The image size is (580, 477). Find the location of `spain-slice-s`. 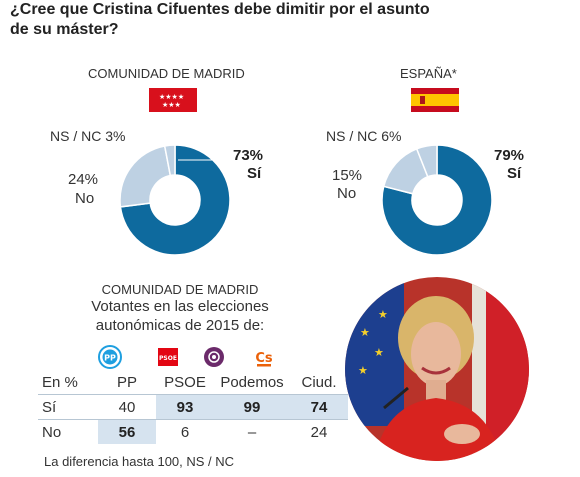

spain-slice-s is located at coordinates (437, 200).